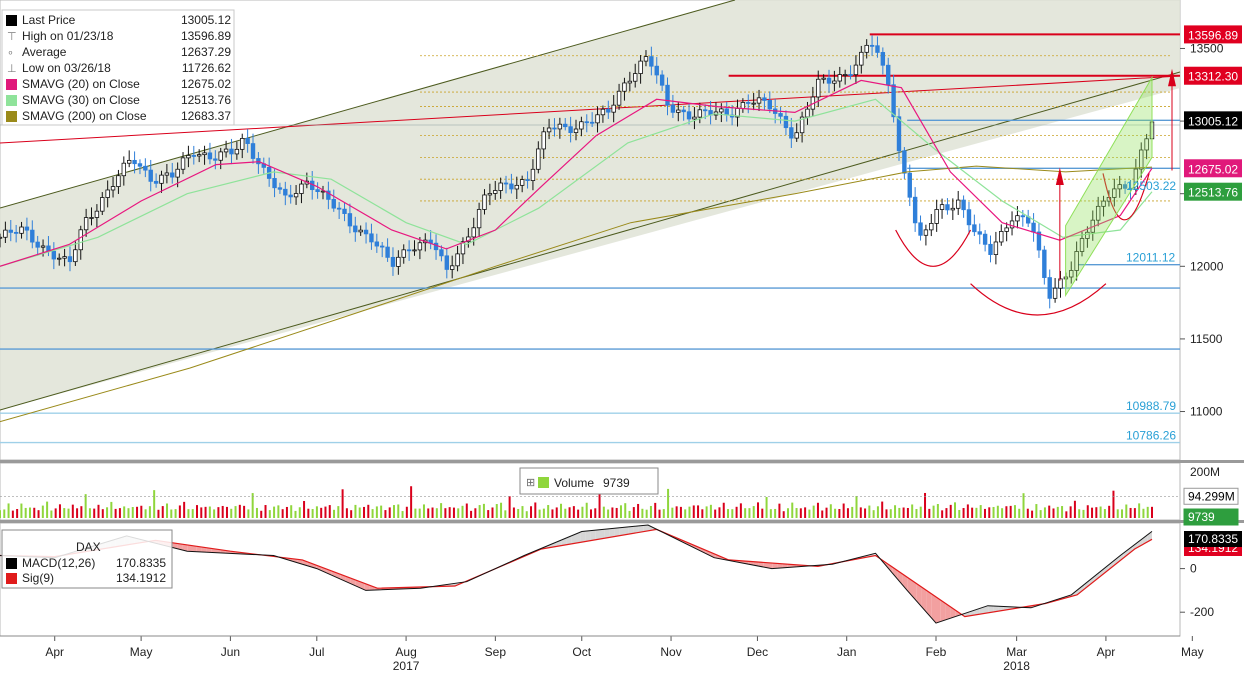 The image size is (1244, 674). Describe the element at coordinates (1213, 539) in the screenshot. I see `macd-axis-box` at that location.